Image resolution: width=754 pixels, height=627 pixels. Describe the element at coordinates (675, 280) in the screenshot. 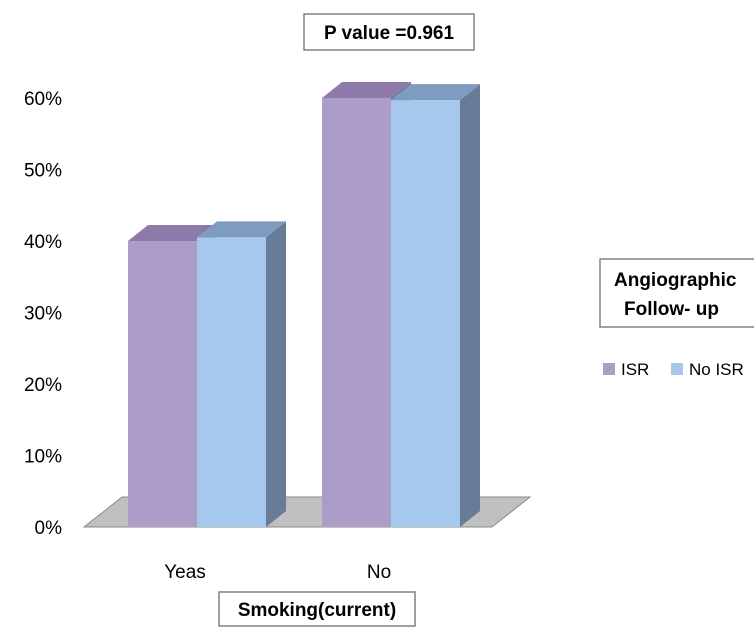

I see `legend-title-line1: Angiographic` at that location.